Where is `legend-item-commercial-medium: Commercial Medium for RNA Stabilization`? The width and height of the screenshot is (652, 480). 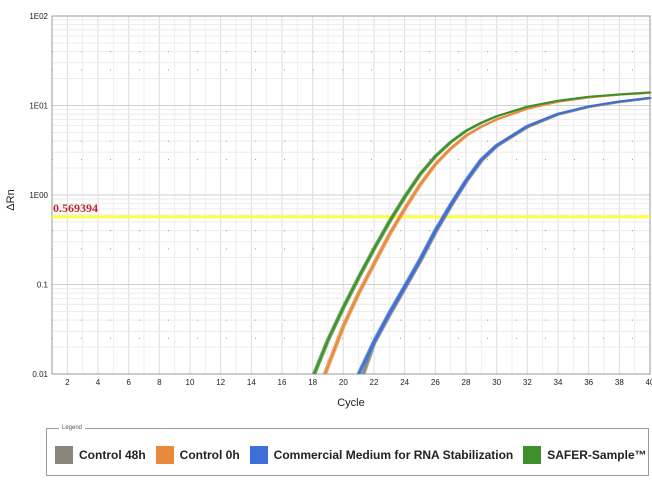
legend-item-commercial-medium: Commercial Medium for RNA Stabilization is located at coordinates (381, 455).